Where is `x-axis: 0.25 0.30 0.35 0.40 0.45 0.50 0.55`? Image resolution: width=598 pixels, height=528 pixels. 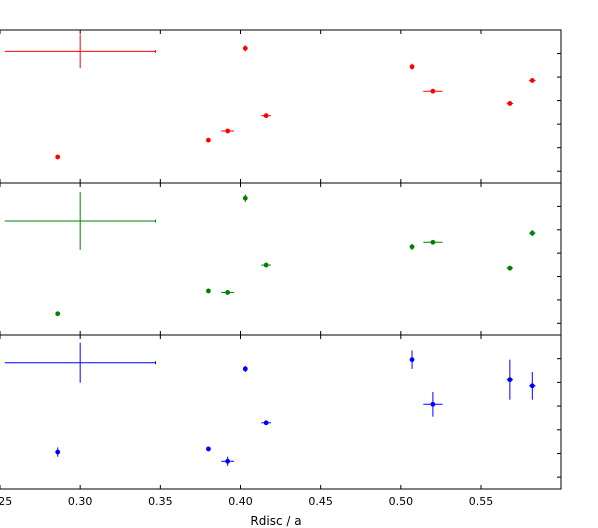
x-axis: 0.25 0.30 0.35 0.40 0.45 0.50 0.55 is located at coordinates (246, 501).